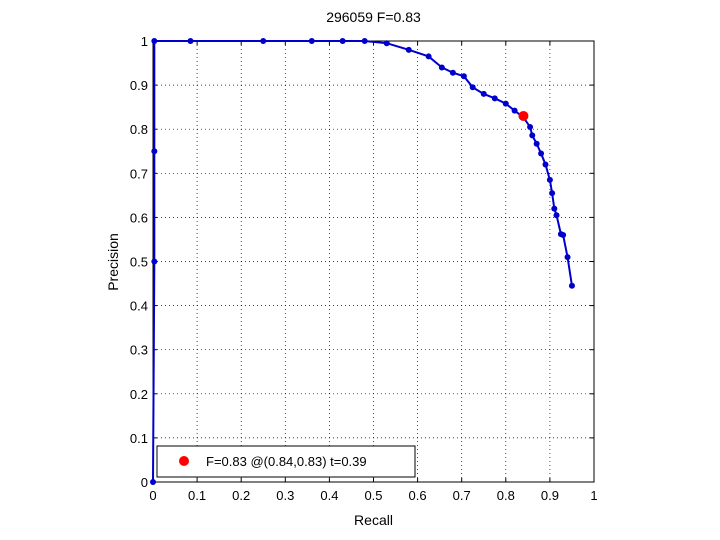 Image resolution: width=720 pixels, height=540 pixels. I want to click on x-tick-label: 0.4, so click(329, 495).